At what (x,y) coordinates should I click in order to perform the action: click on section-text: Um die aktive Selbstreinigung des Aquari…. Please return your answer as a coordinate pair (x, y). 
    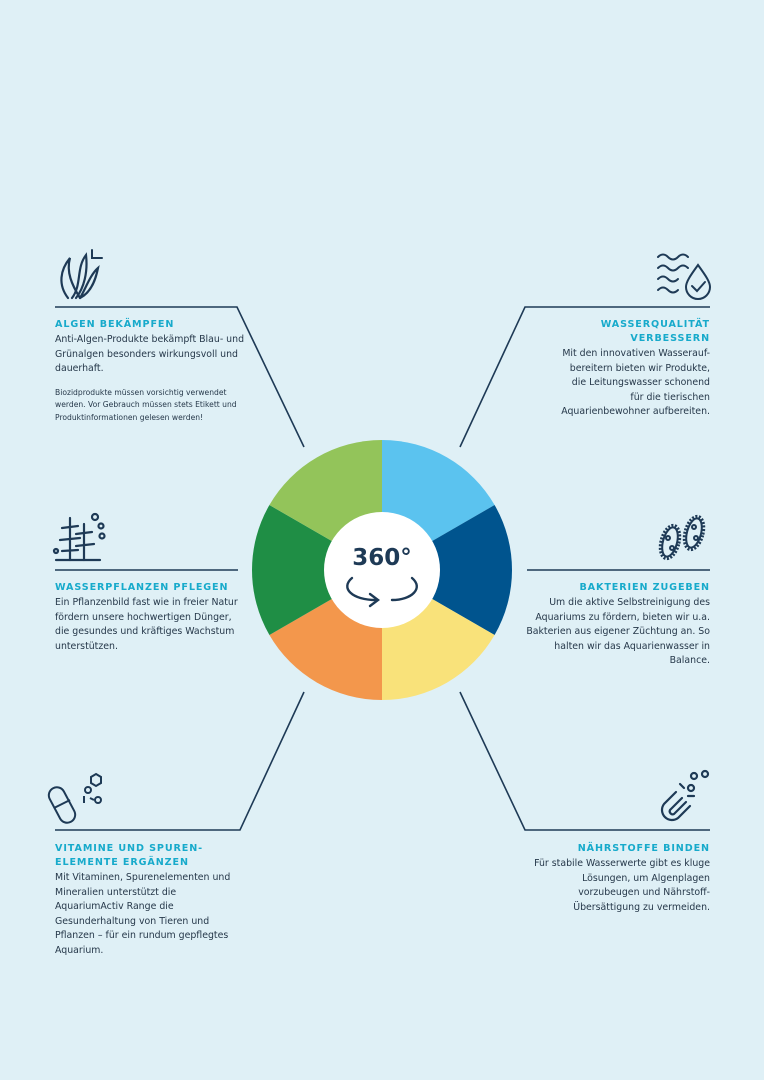
    Looking at the image, I should click on (618, 632).